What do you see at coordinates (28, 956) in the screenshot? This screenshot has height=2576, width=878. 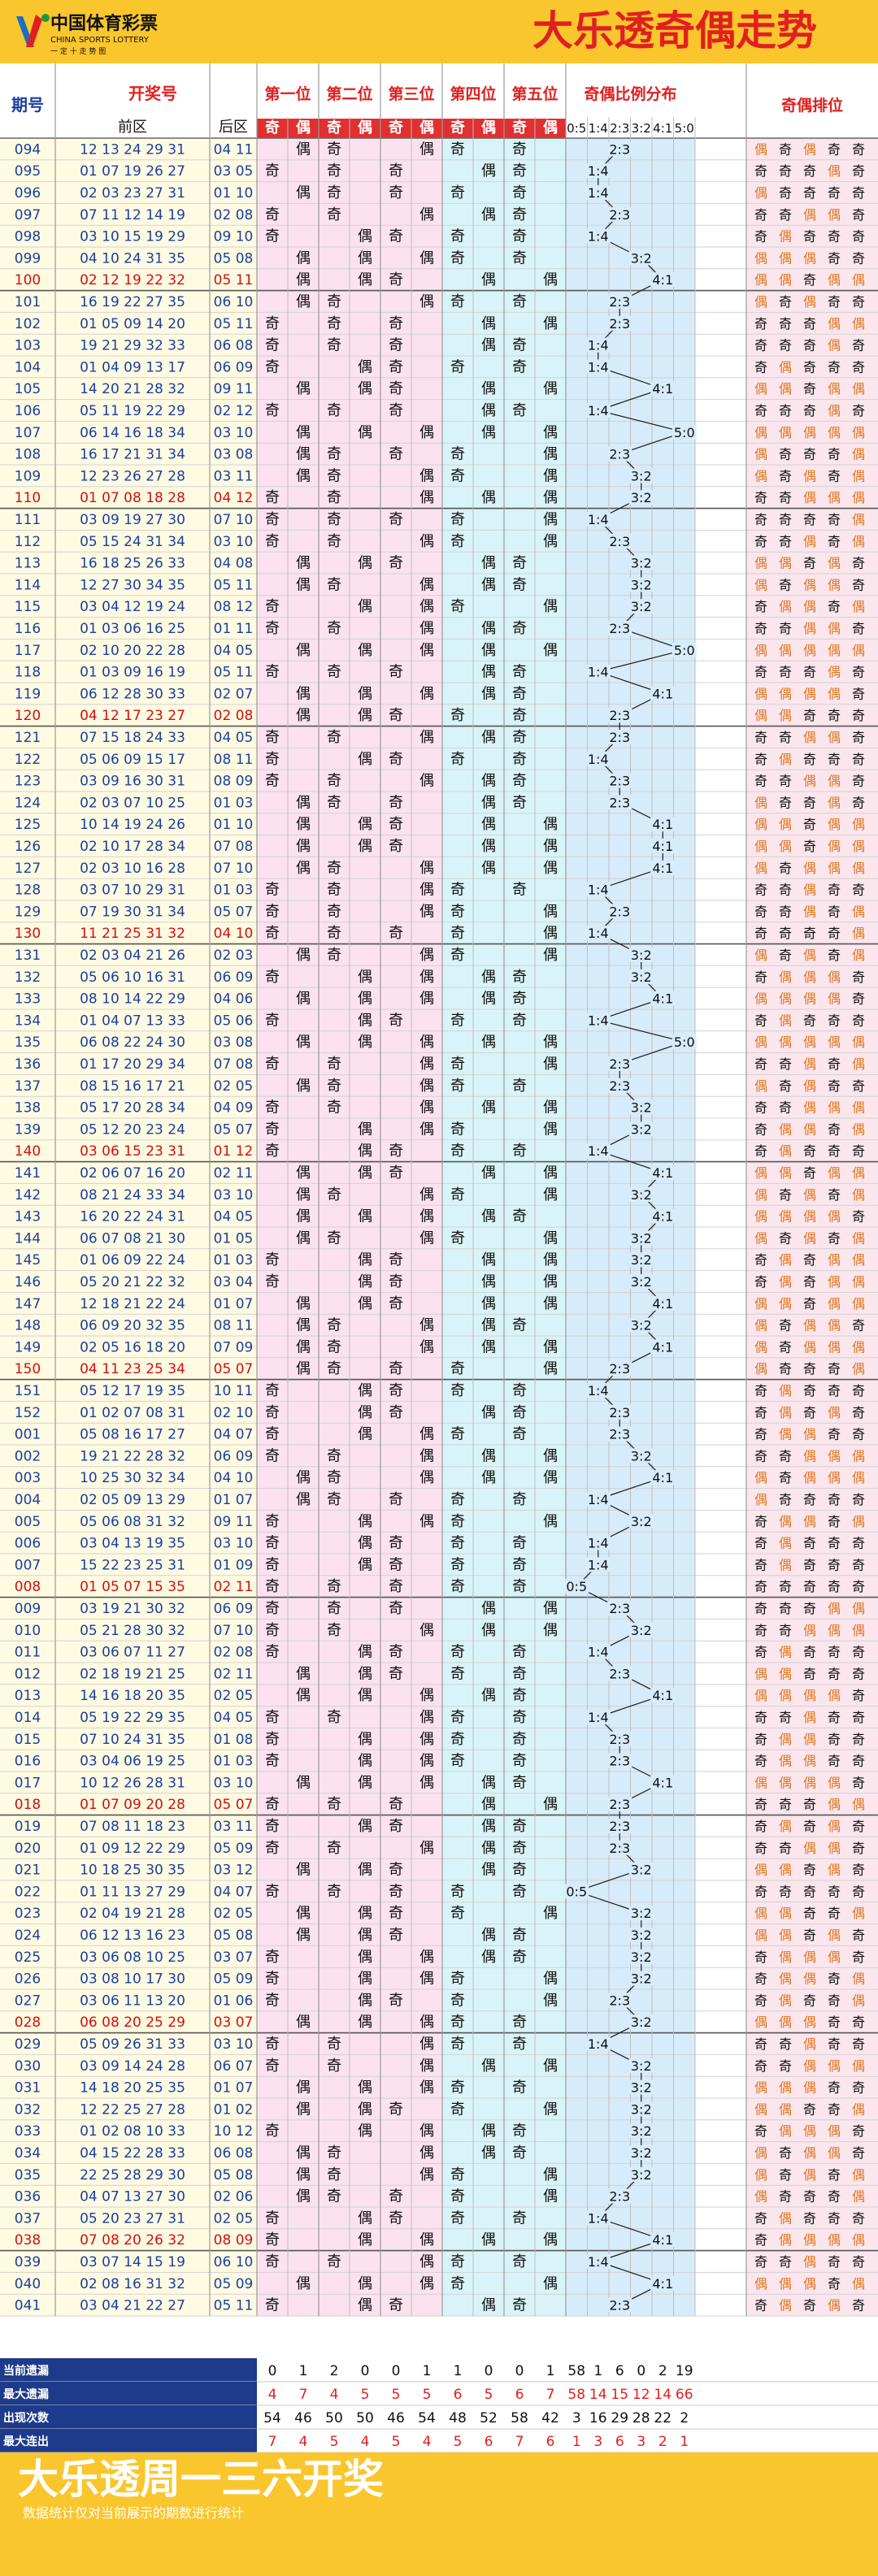 I see `row-issue: 131` at bounding box center [28, 956].